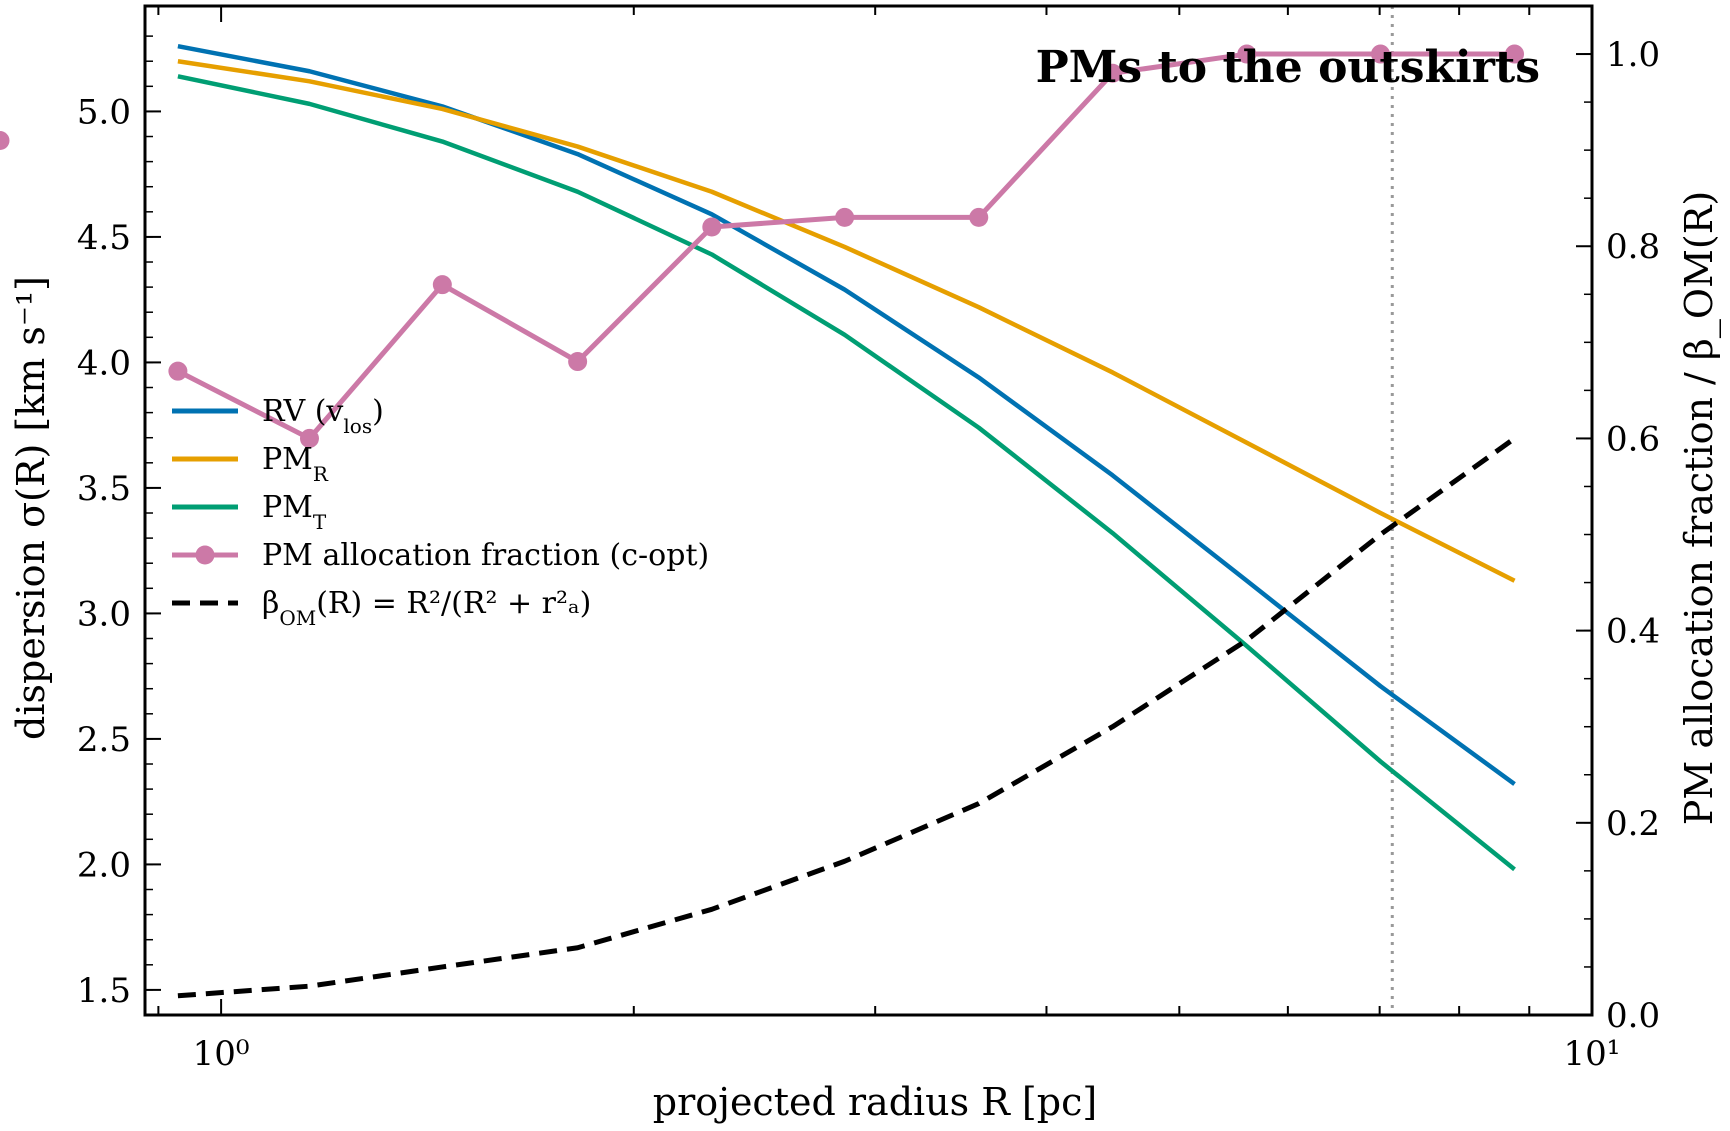 The height and width of the screenshot is (1131, 1730). What do you see at coordinates (1699, 508) in the screenshot?
I see `y-right-axis-label: PM allocation fraction / β_OM(R)` at bounding box center [1699, 508].